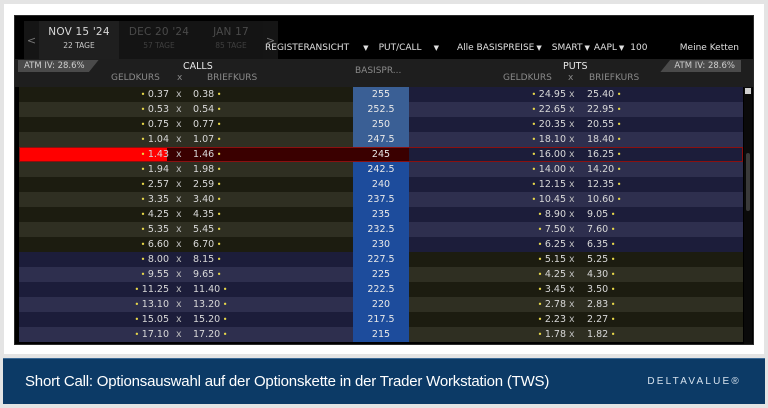 The height and width of the screenshot is (408, 768). Describe the element at coordinates (552, 259) in the screenshot. I see `put-bid: • 5.15` at that location.